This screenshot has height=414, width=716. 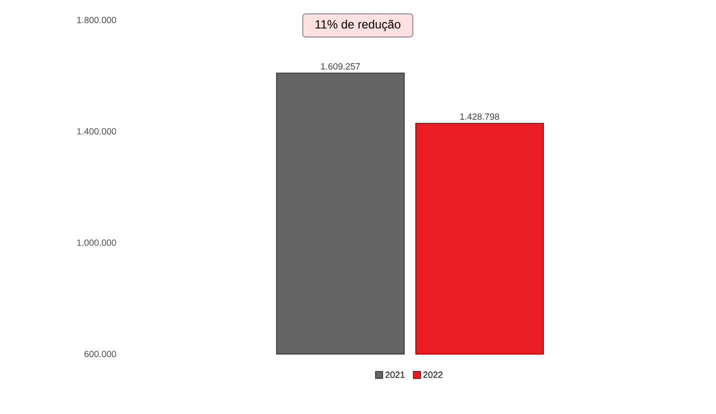 I want to click on data-label: 1.609.257, so click(x=340, y=66).